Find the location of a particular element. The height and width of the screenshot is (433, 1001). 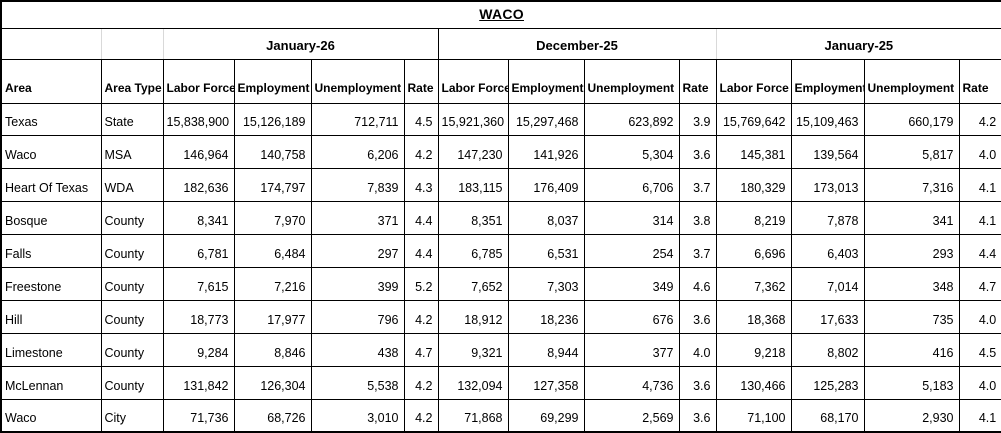

cell-labor-force: 15,769,642 is located at coordinates (753, 119).